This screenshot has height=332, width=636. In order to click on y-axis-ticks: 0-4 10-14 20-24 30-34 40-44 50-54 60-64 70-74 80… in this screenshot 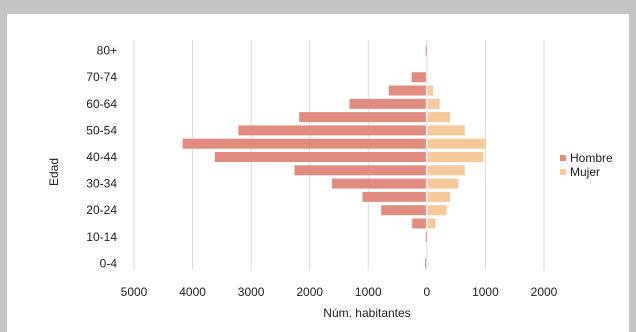, I will do `click(101, 157)`.